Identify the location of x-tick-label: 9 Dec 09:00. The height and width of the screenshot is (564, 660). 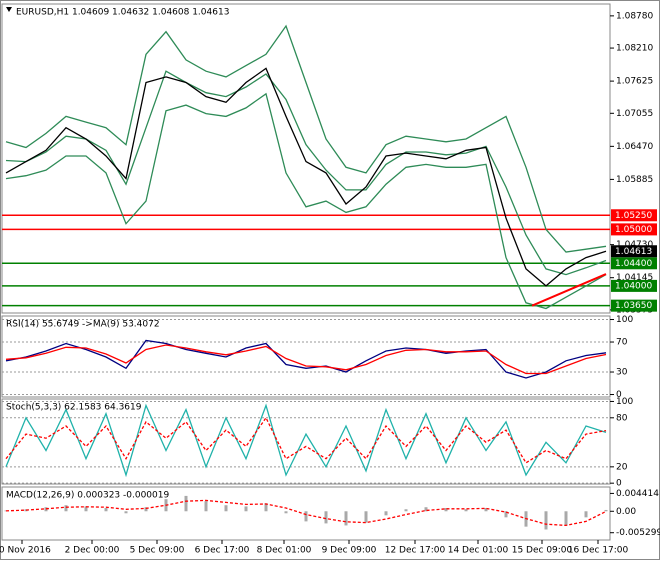
(349, 551).